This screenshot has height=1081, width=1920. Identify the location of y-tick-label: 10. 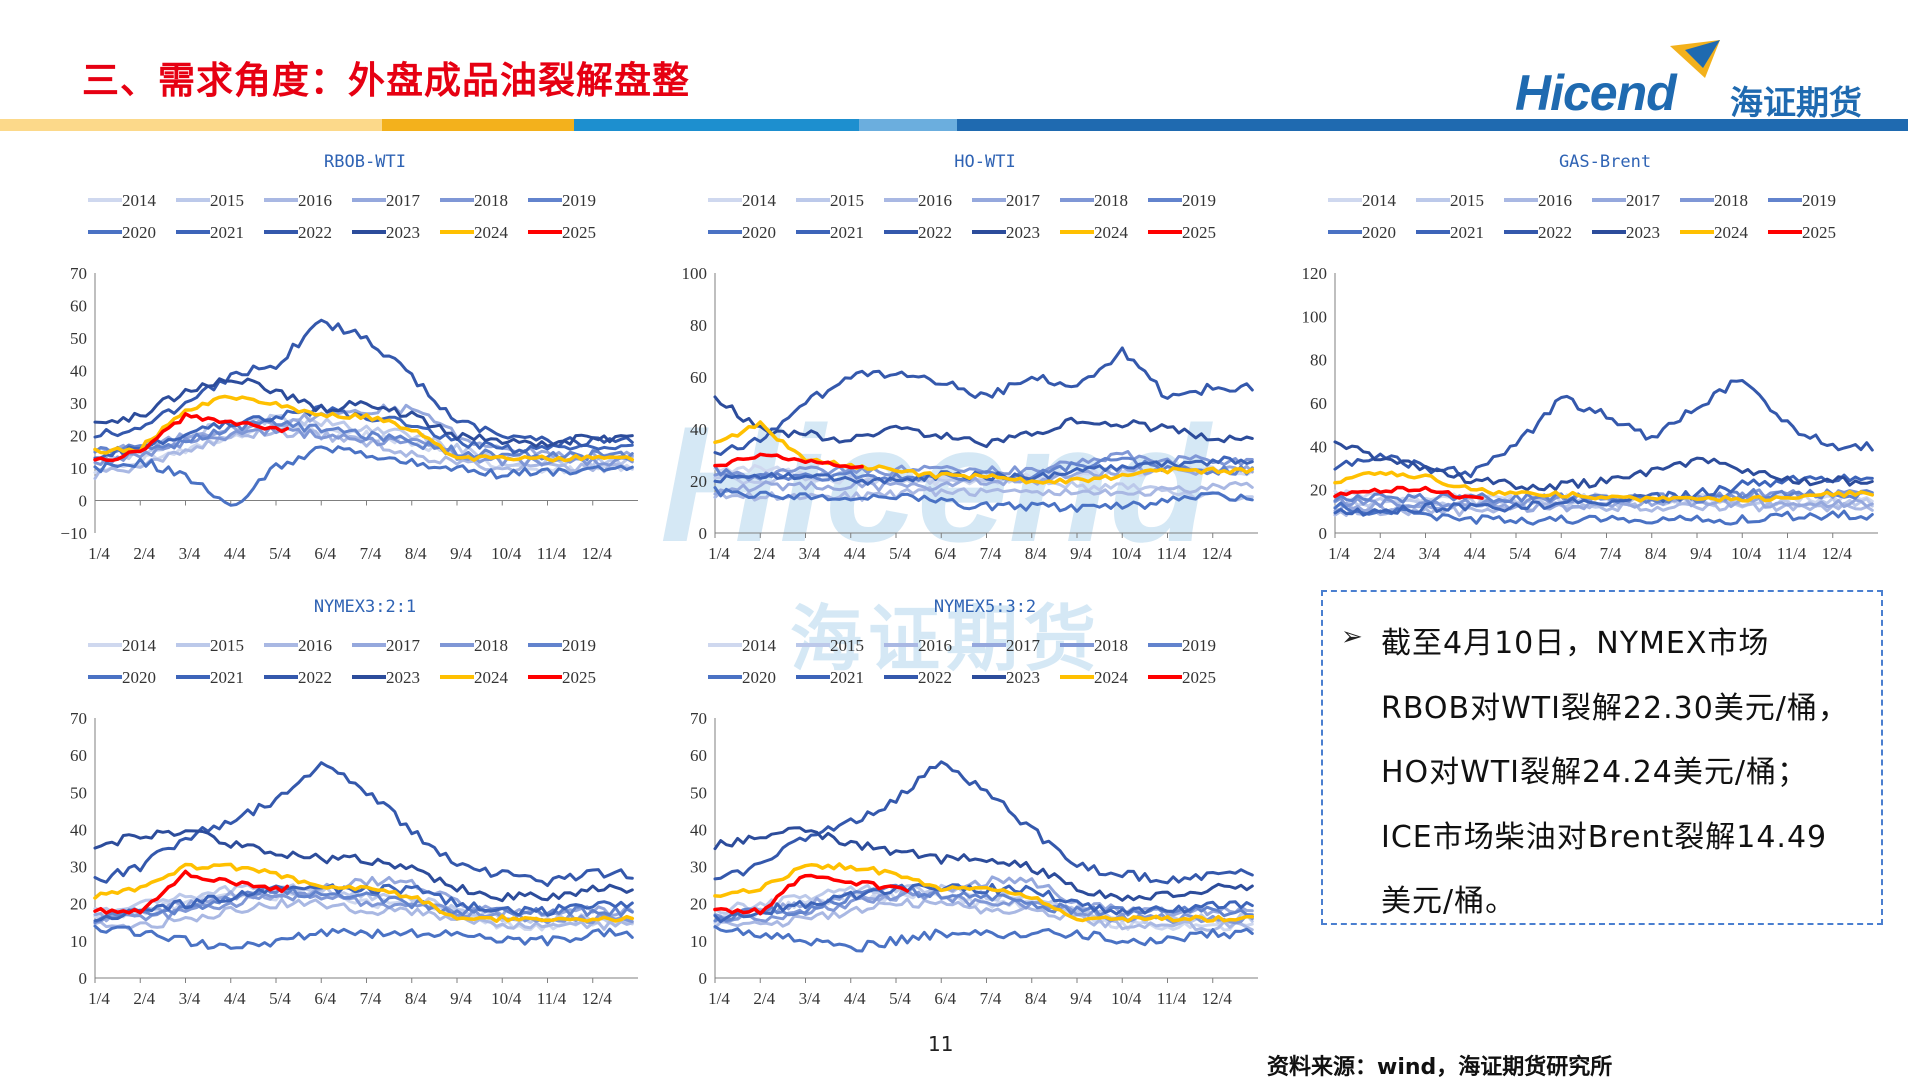
(78, 468).